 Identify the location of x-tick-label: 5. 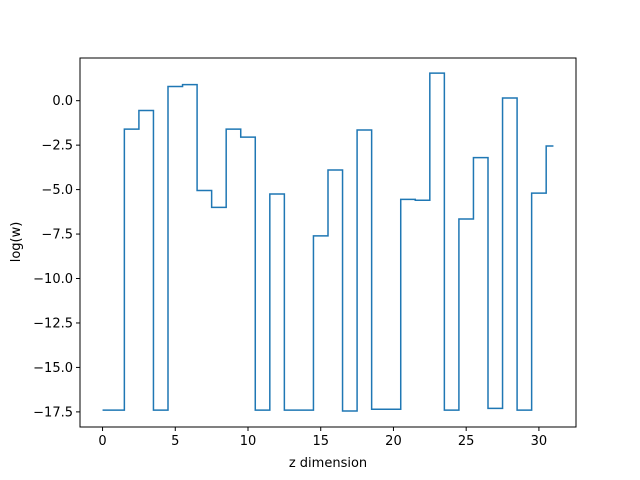
(175, 441).